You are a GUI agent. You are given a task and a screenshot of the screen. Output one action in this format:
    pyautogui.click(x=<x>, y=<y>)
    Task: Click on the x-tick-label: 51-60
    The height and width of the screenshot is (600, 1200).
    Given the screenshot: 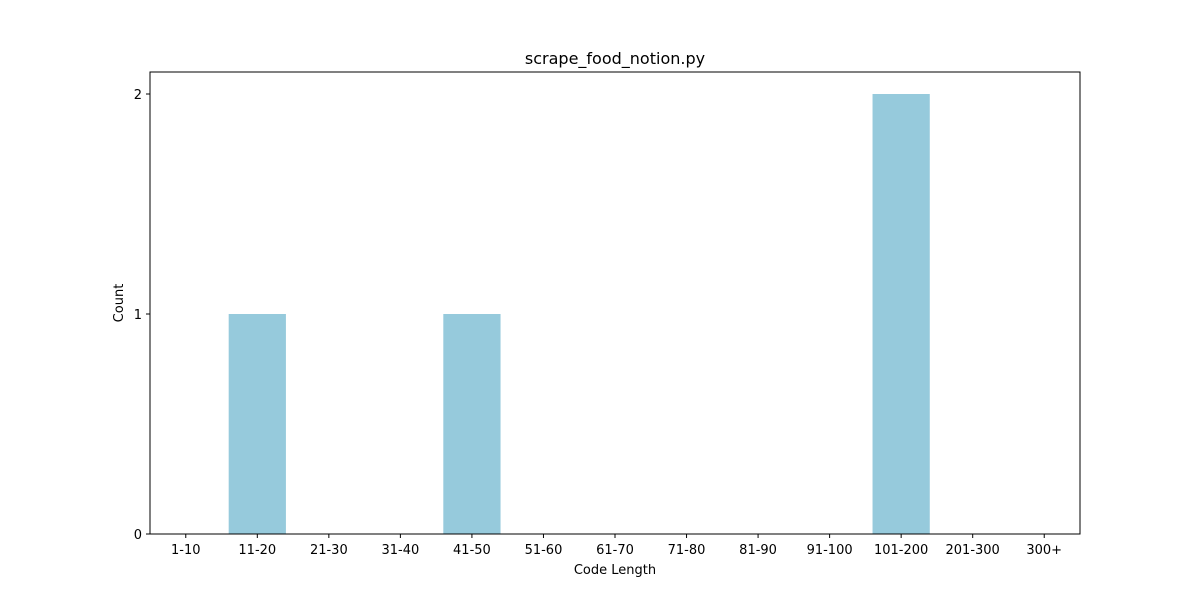 What is the action you would take?
    pyautogui.click(x=544, y=550)
    